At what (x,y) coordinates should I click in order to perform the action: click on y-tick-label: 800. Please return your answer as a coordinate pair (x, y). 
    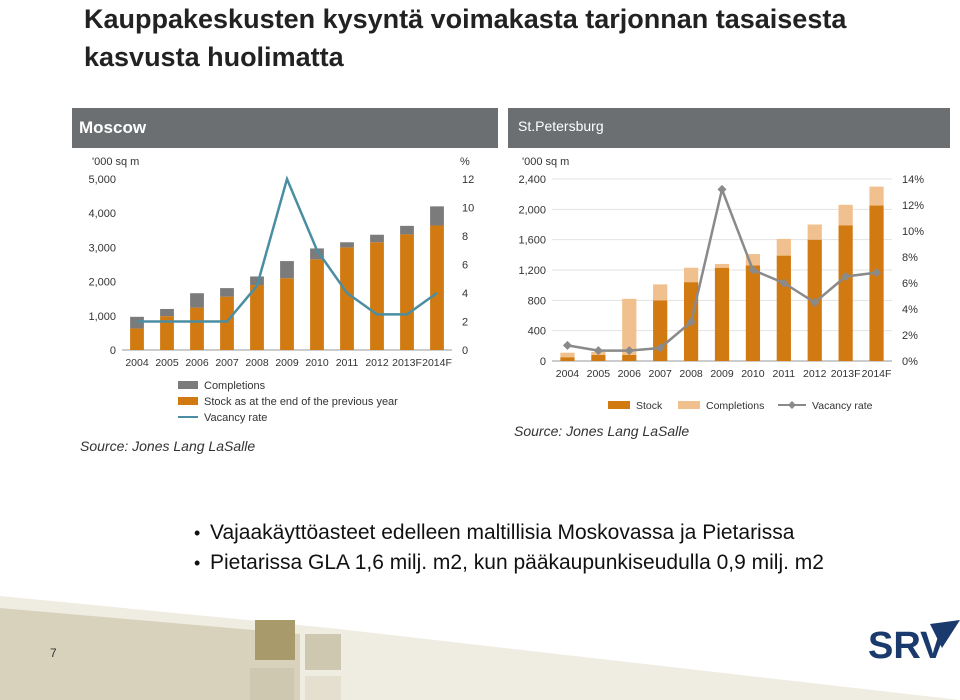
    Looking at the image, I should click on (537, 301).